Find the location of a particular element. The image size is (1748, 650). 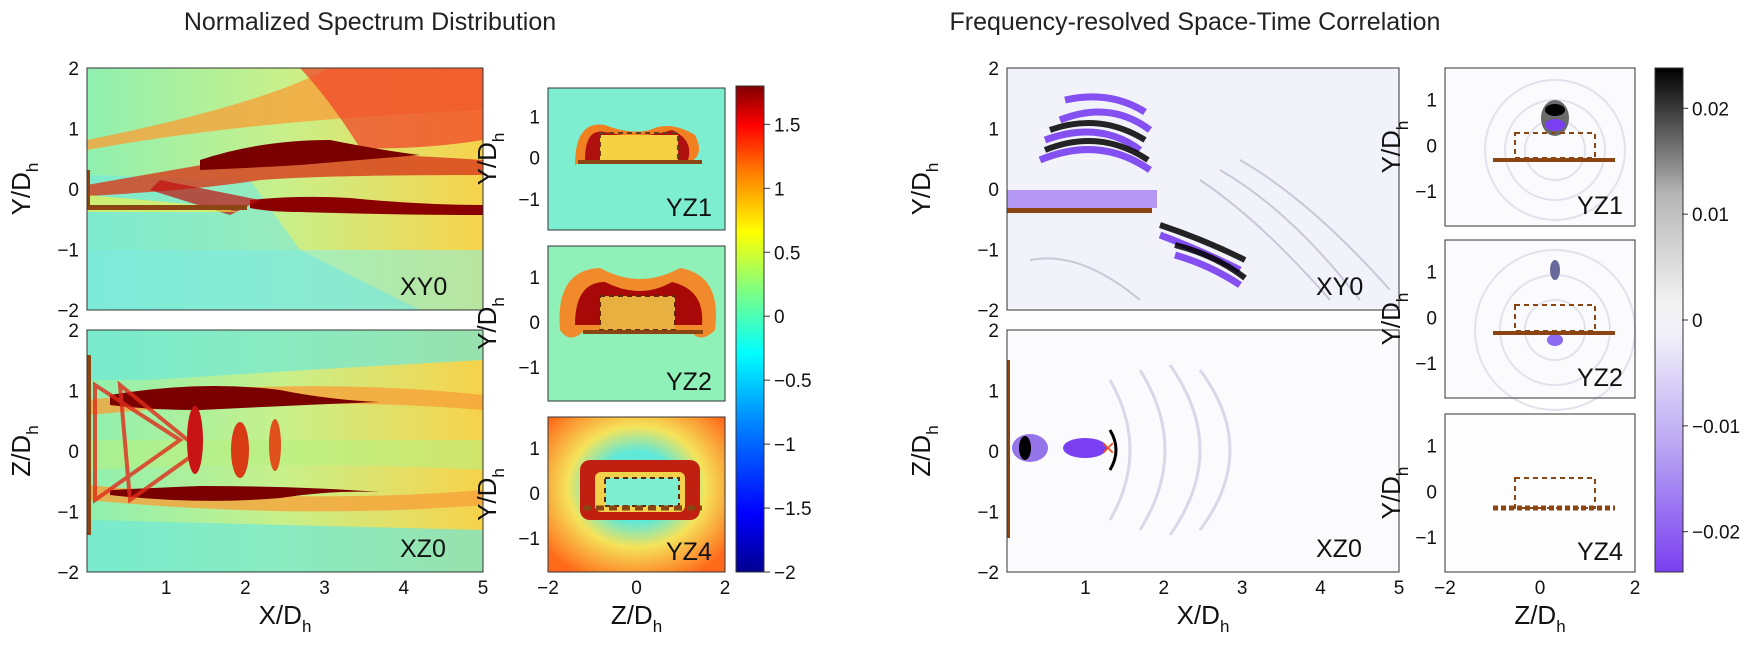

ytick-1-1-3: −1 is located at coordinates (988, 513).